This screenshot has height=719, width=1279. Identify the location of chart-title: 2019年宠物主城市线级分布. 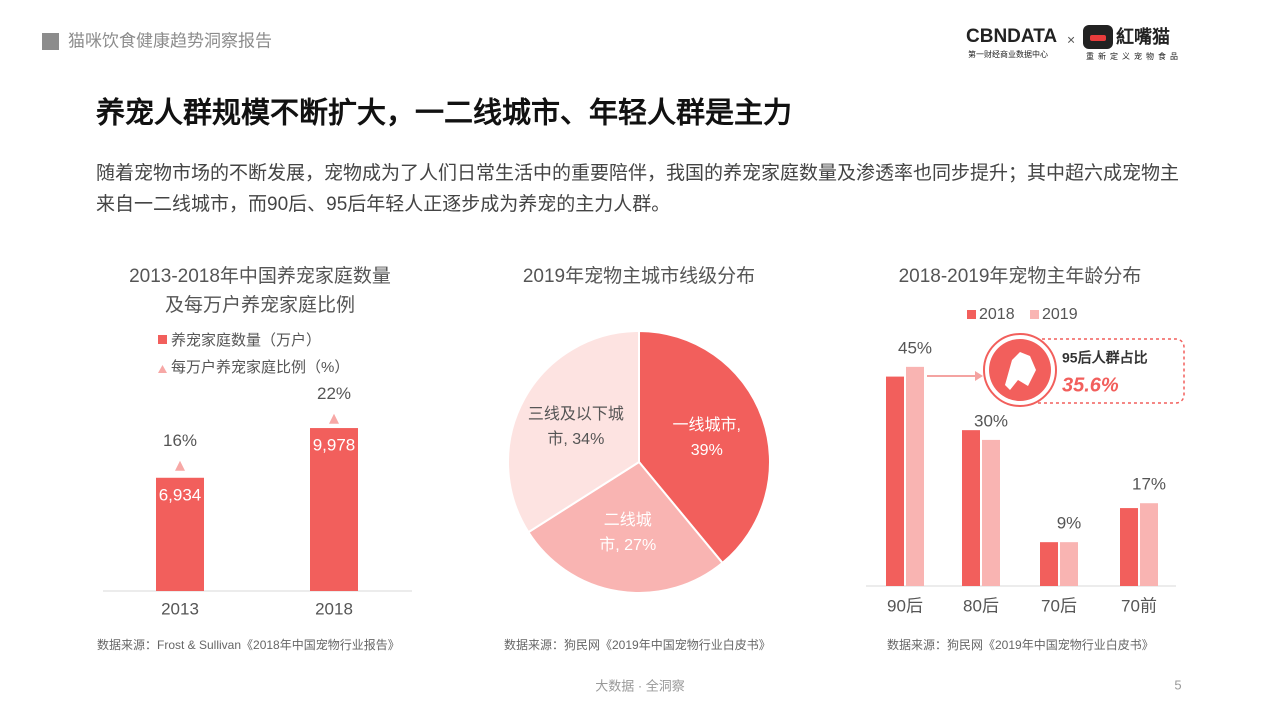
(639, 276).